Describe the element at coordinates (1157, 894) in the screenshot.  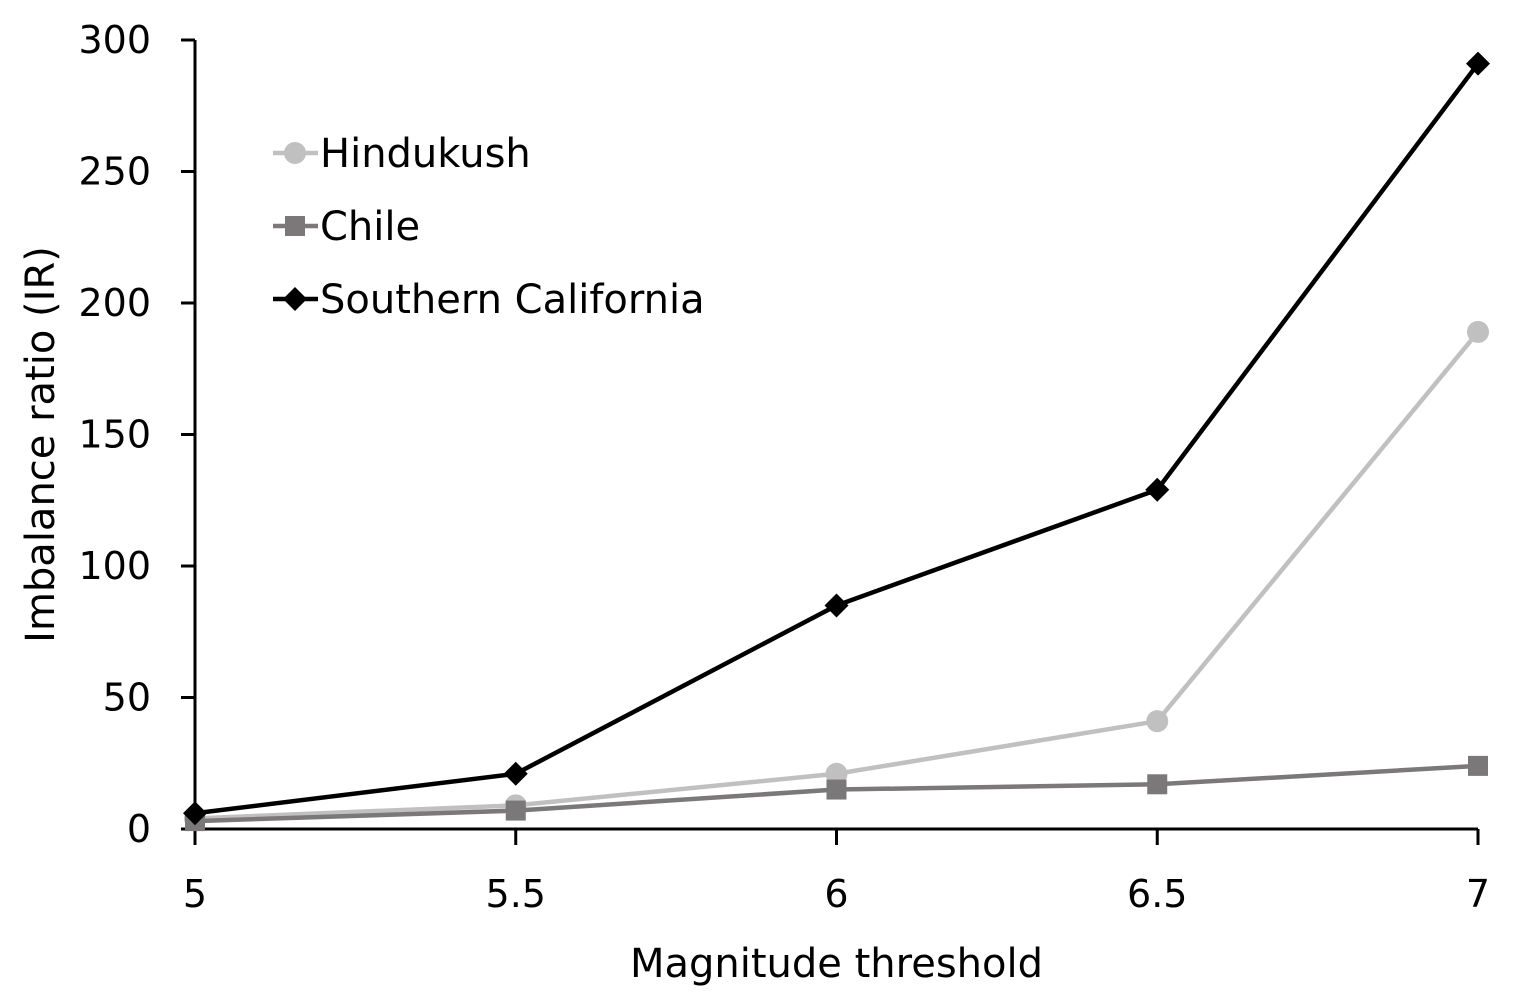
I see `x-tick-label: 6.5` at that location.